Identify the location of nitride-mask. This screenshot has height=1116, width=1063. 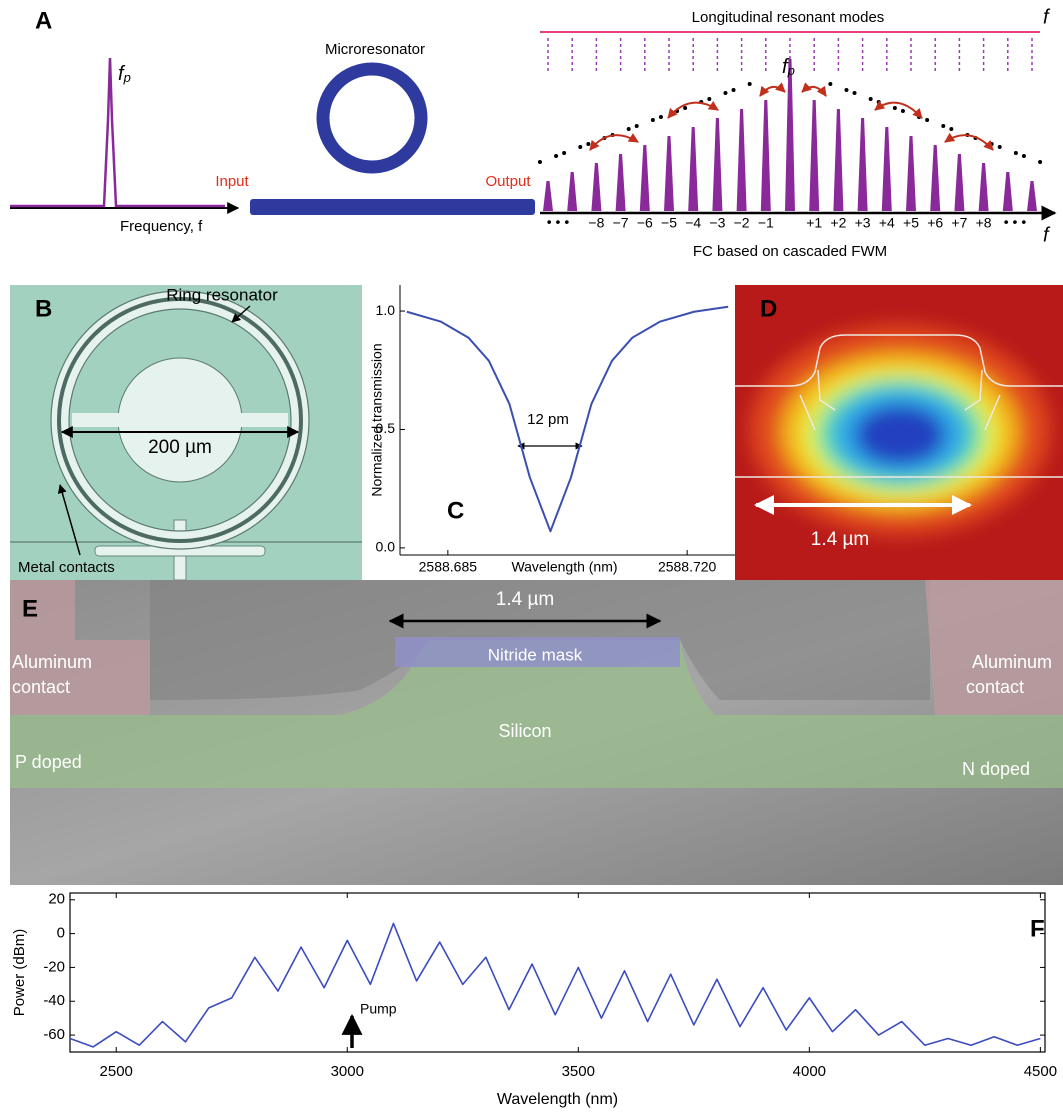
(537, 652).